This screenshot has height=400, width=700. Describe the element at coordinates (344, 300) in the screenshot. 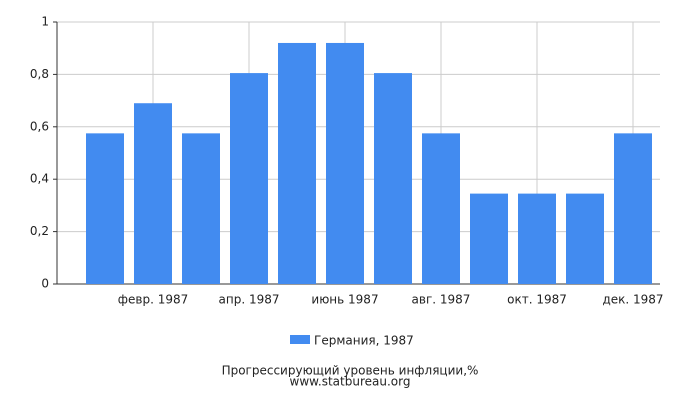

I see `x-tick-label: июнь 1987` at that location.